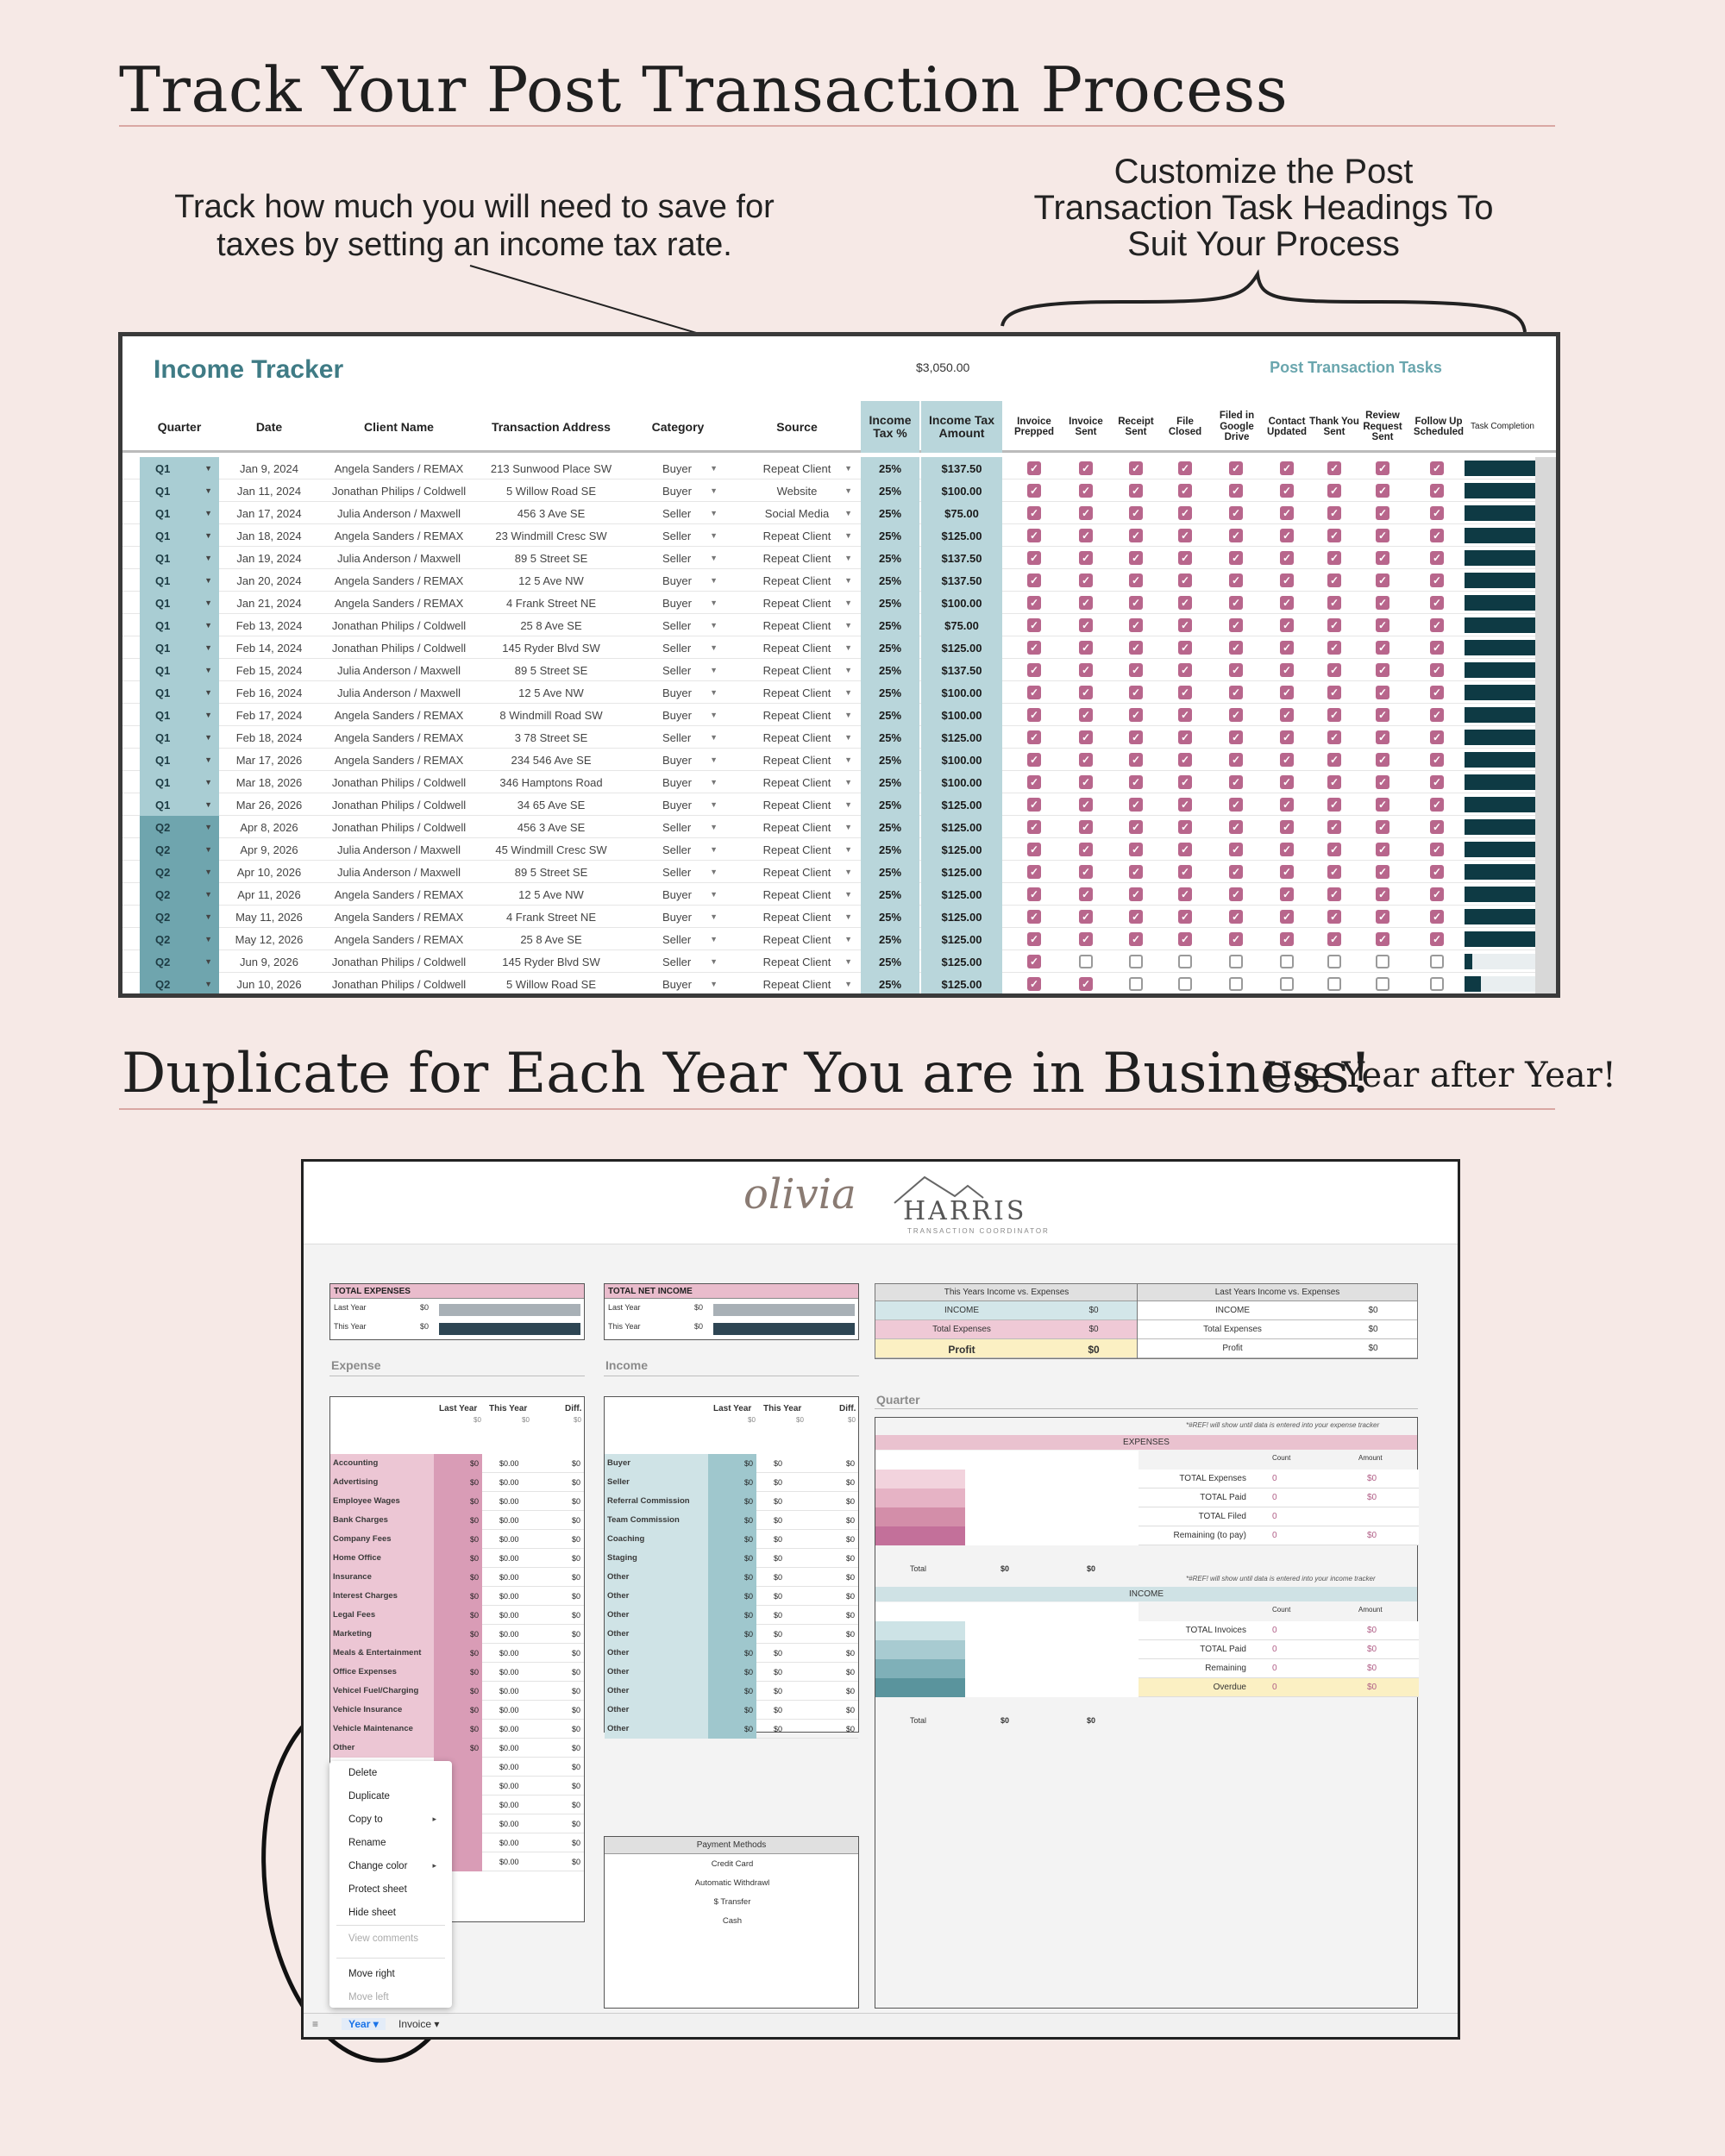  Describe the element at coordinates (797, 513) in the screenshot. I see `source-select: Social Media ▼` at that location.